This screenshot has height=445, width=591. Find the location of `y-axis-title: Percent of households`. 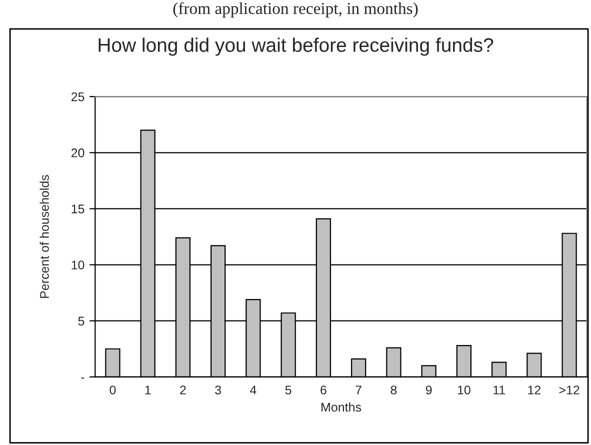

y-axis-title: Percent of households is located at coordinates (44, 236).